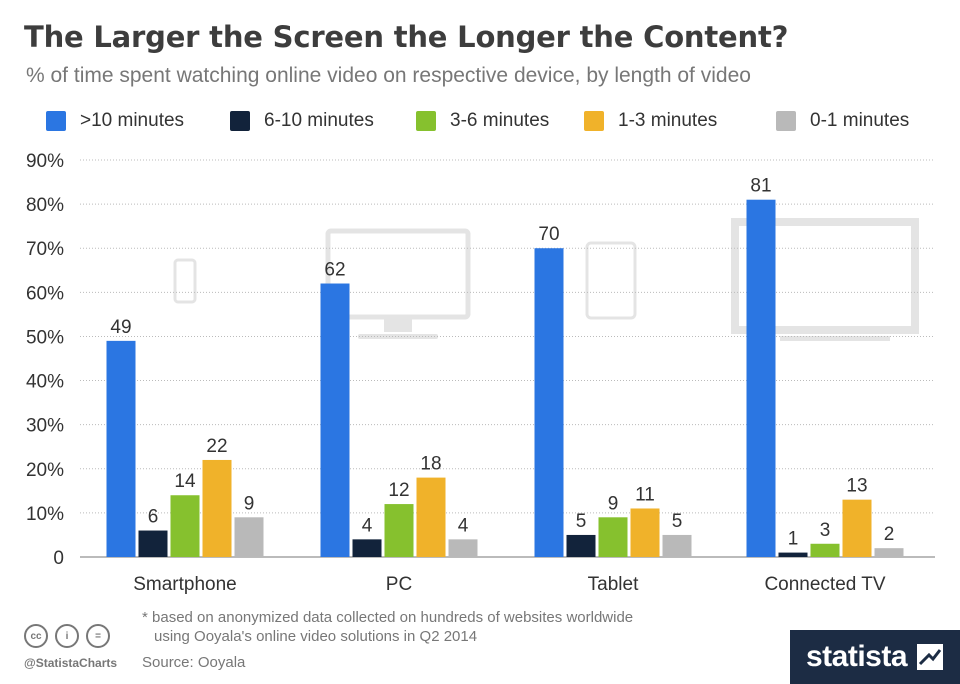 The width and height of the screenshot is (960, 684). I want to click on statista-mark-glyph, so click(930, 657).